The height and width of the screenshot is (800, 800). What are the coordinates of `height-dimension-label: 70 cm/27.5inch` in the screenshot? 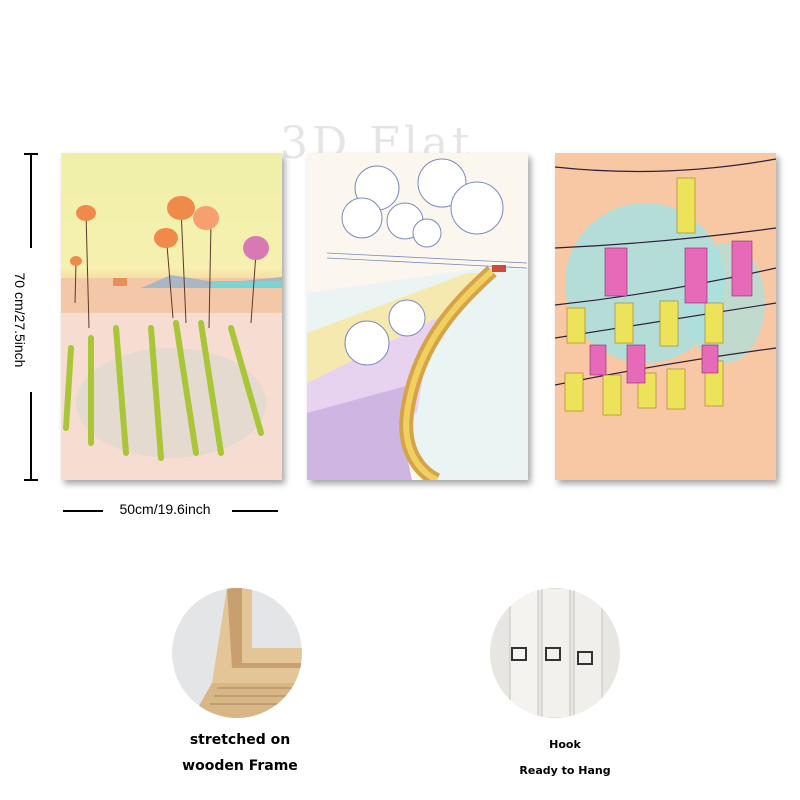 It's located at (20, 320).